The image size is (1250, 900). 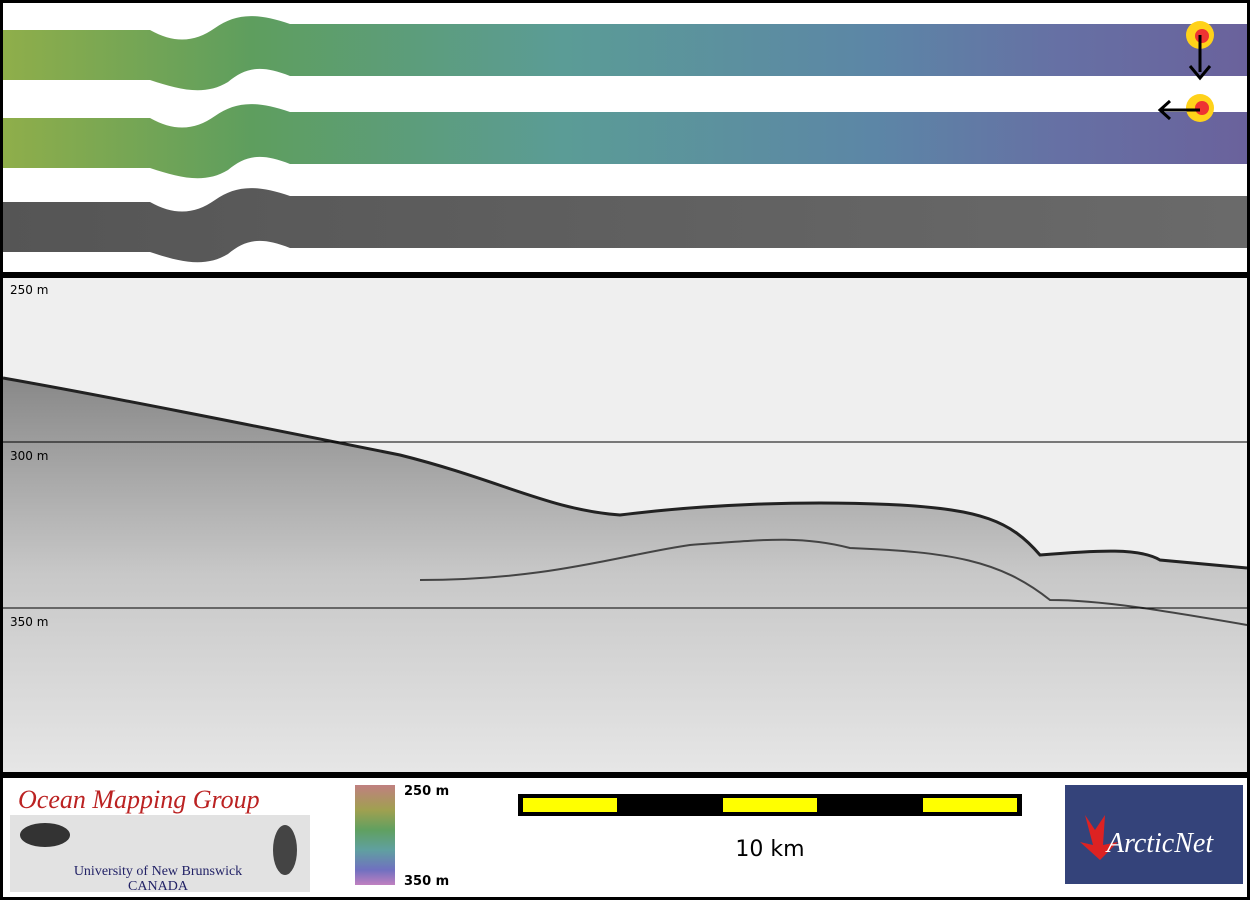 I want to click on colorbar, so click(x=375, y=835).